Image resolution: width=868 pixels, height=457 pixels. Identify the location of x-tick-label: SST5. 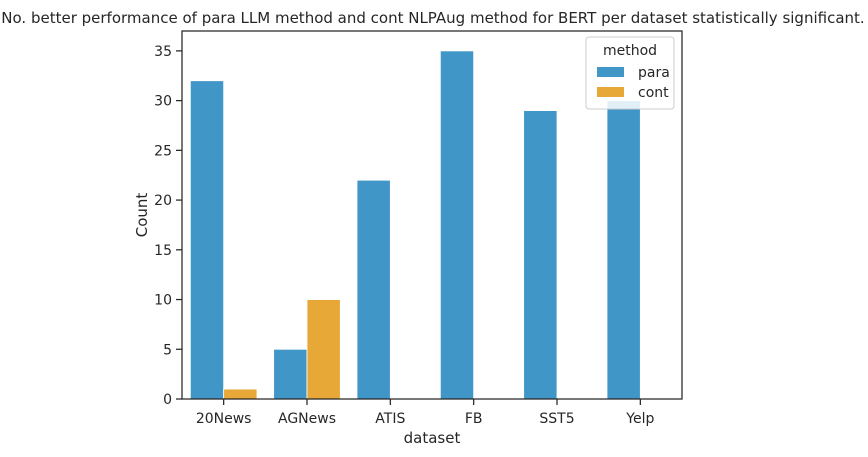
(556, 419).